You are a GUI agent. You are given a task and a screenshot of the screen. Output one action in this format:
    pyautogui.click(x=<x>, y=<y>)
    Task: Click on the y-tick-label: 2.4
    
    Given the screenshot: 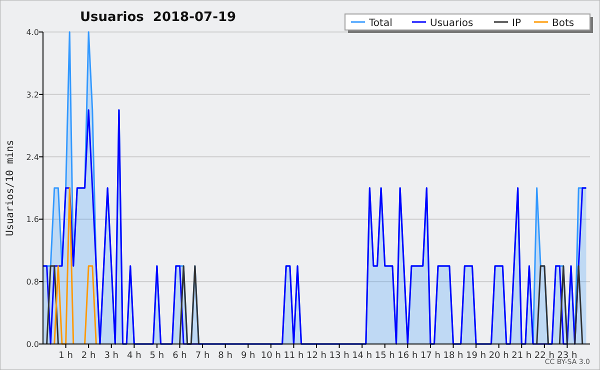 What is the action you would take?
    pyautogui.click(x=32, y=157)
    